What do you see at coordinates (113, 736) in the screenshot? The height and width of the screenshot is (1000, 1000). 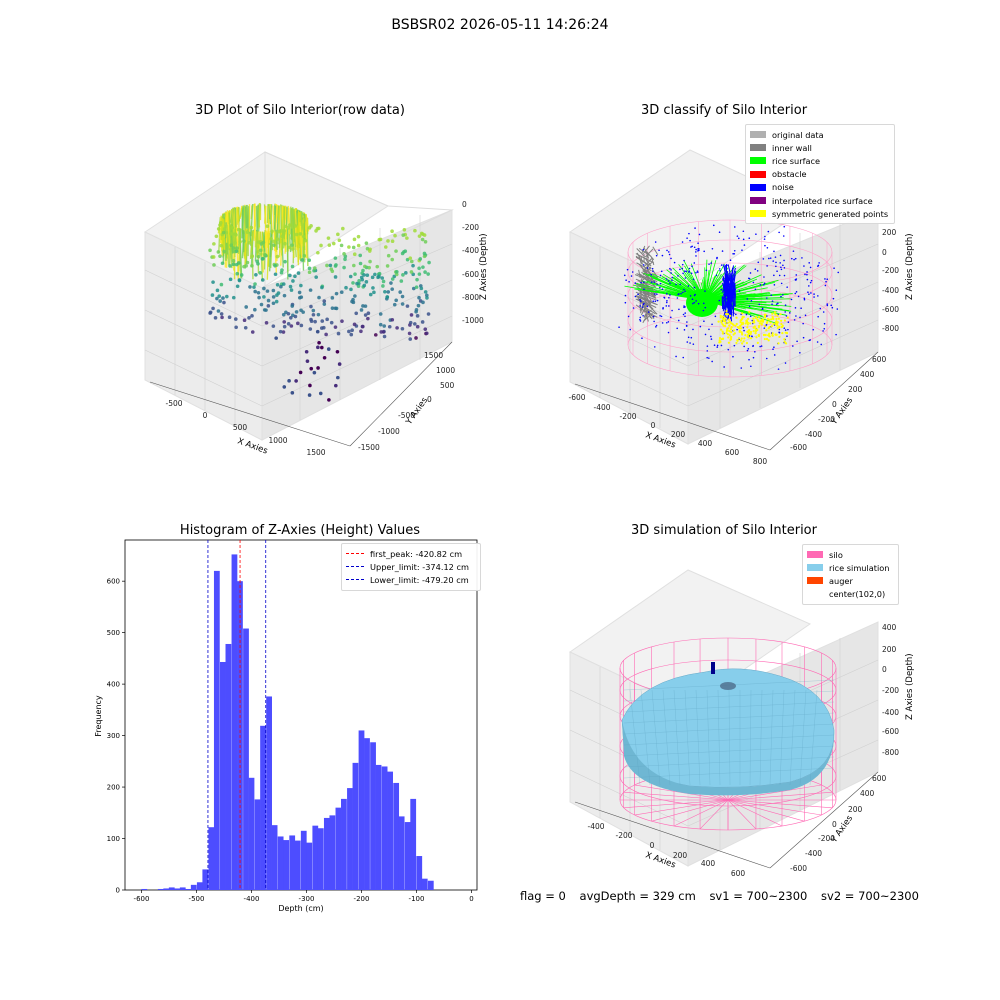 I see `y-tick-label: 300` at bounding box center [113, 736].